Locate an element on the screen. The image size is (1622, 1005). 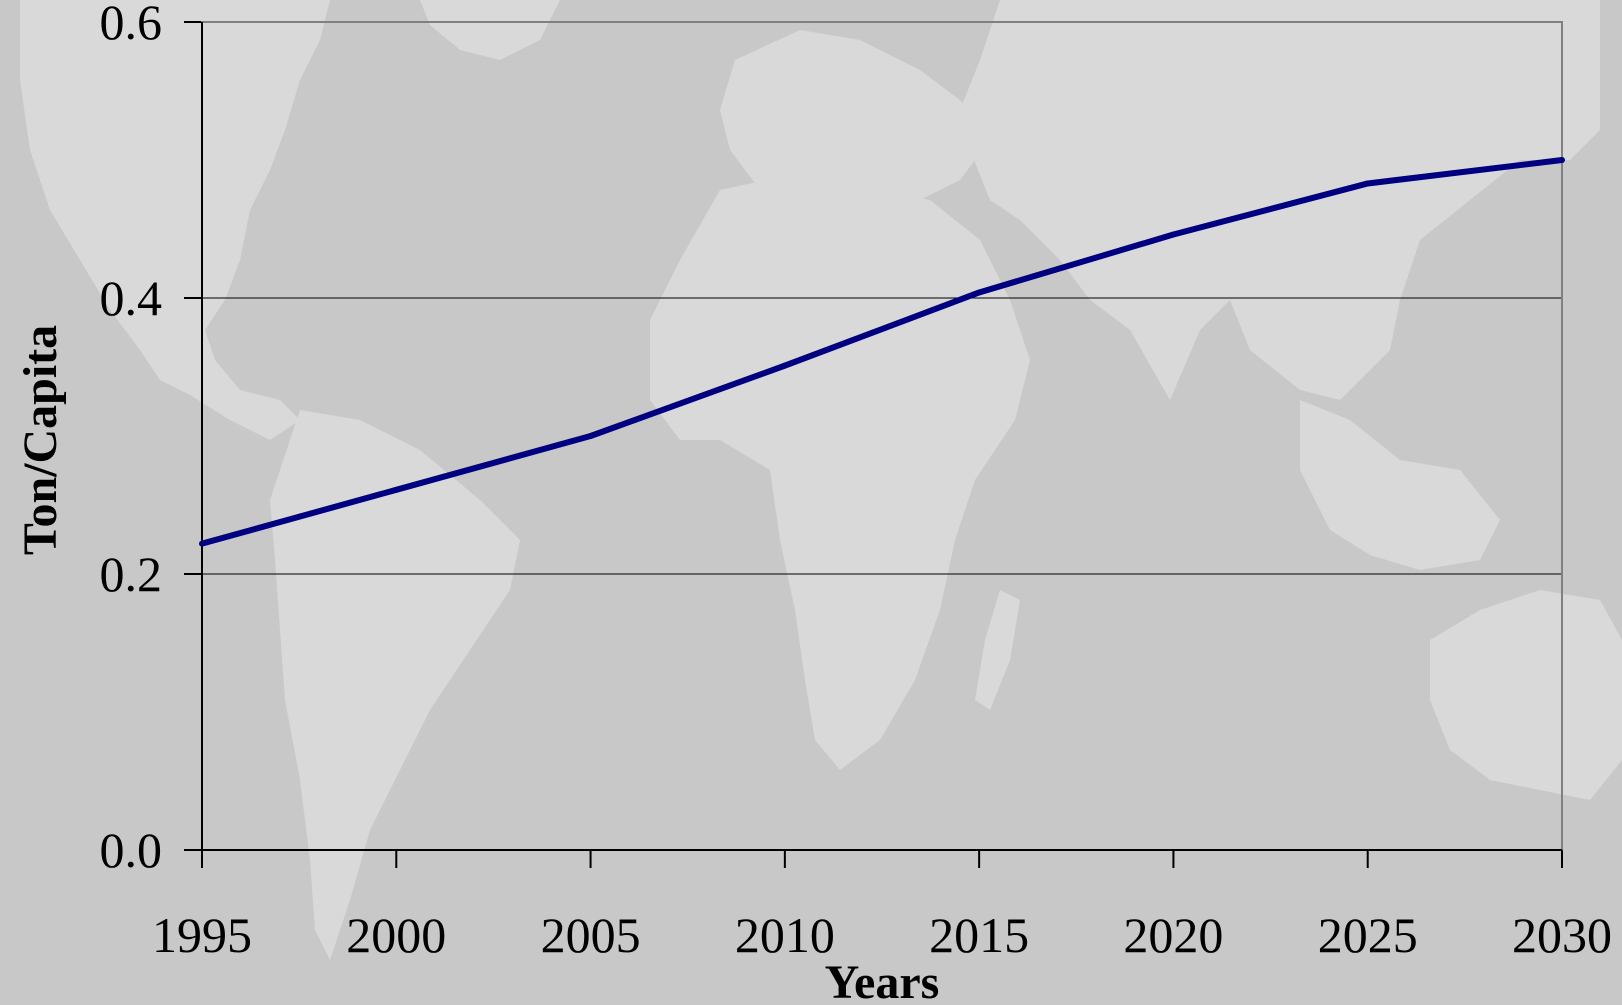
y-tick-label-0: 0.0 is located at coordinates (131, 850).